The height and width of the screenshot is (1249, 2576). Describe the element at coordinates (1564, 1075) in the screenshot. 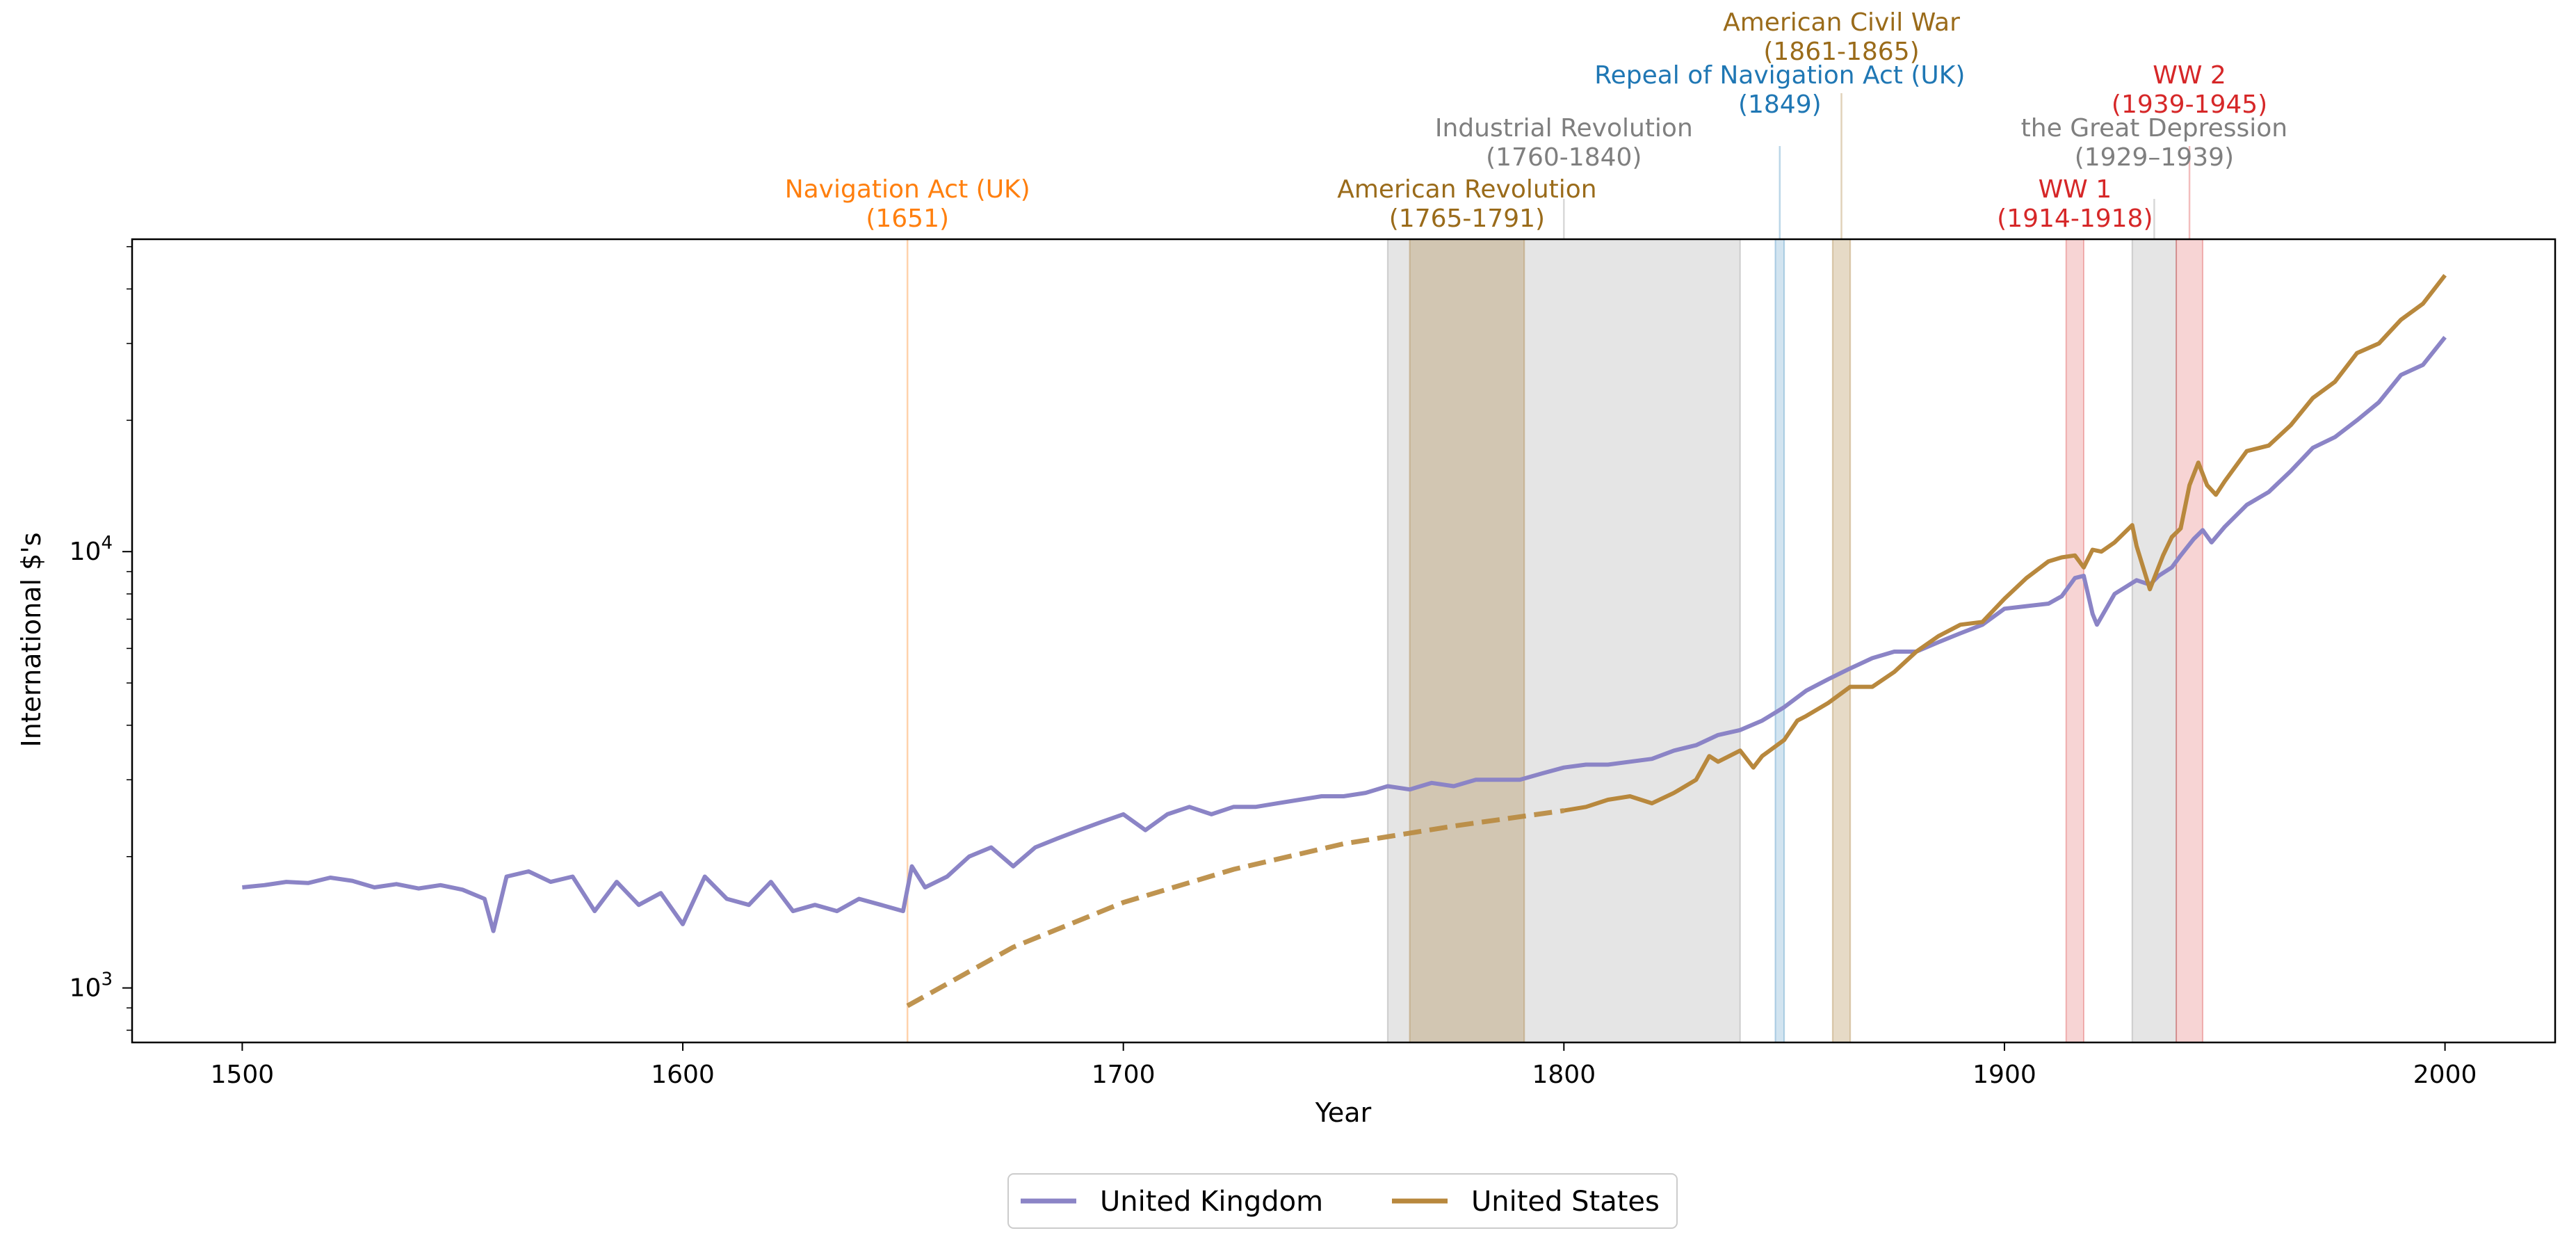

I see `x-tick-label: 1800` at that location.